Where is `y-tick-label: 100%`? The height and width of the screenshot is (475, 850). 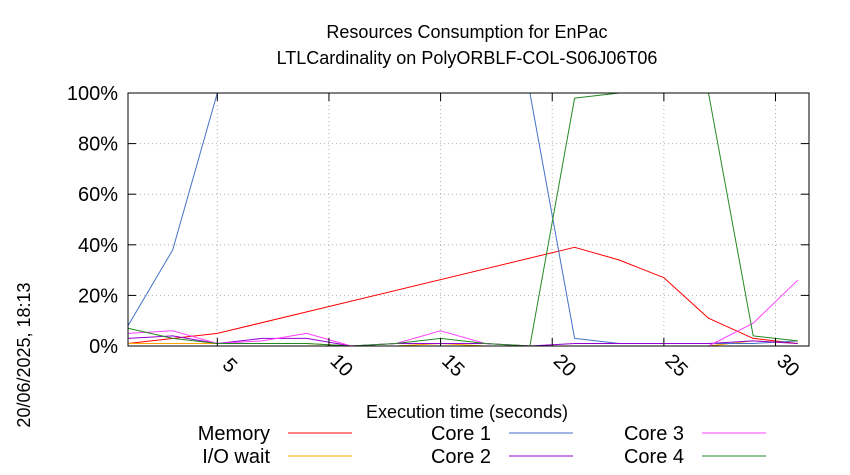
y-tick-label: 100% is located at coordinates (92, 94).